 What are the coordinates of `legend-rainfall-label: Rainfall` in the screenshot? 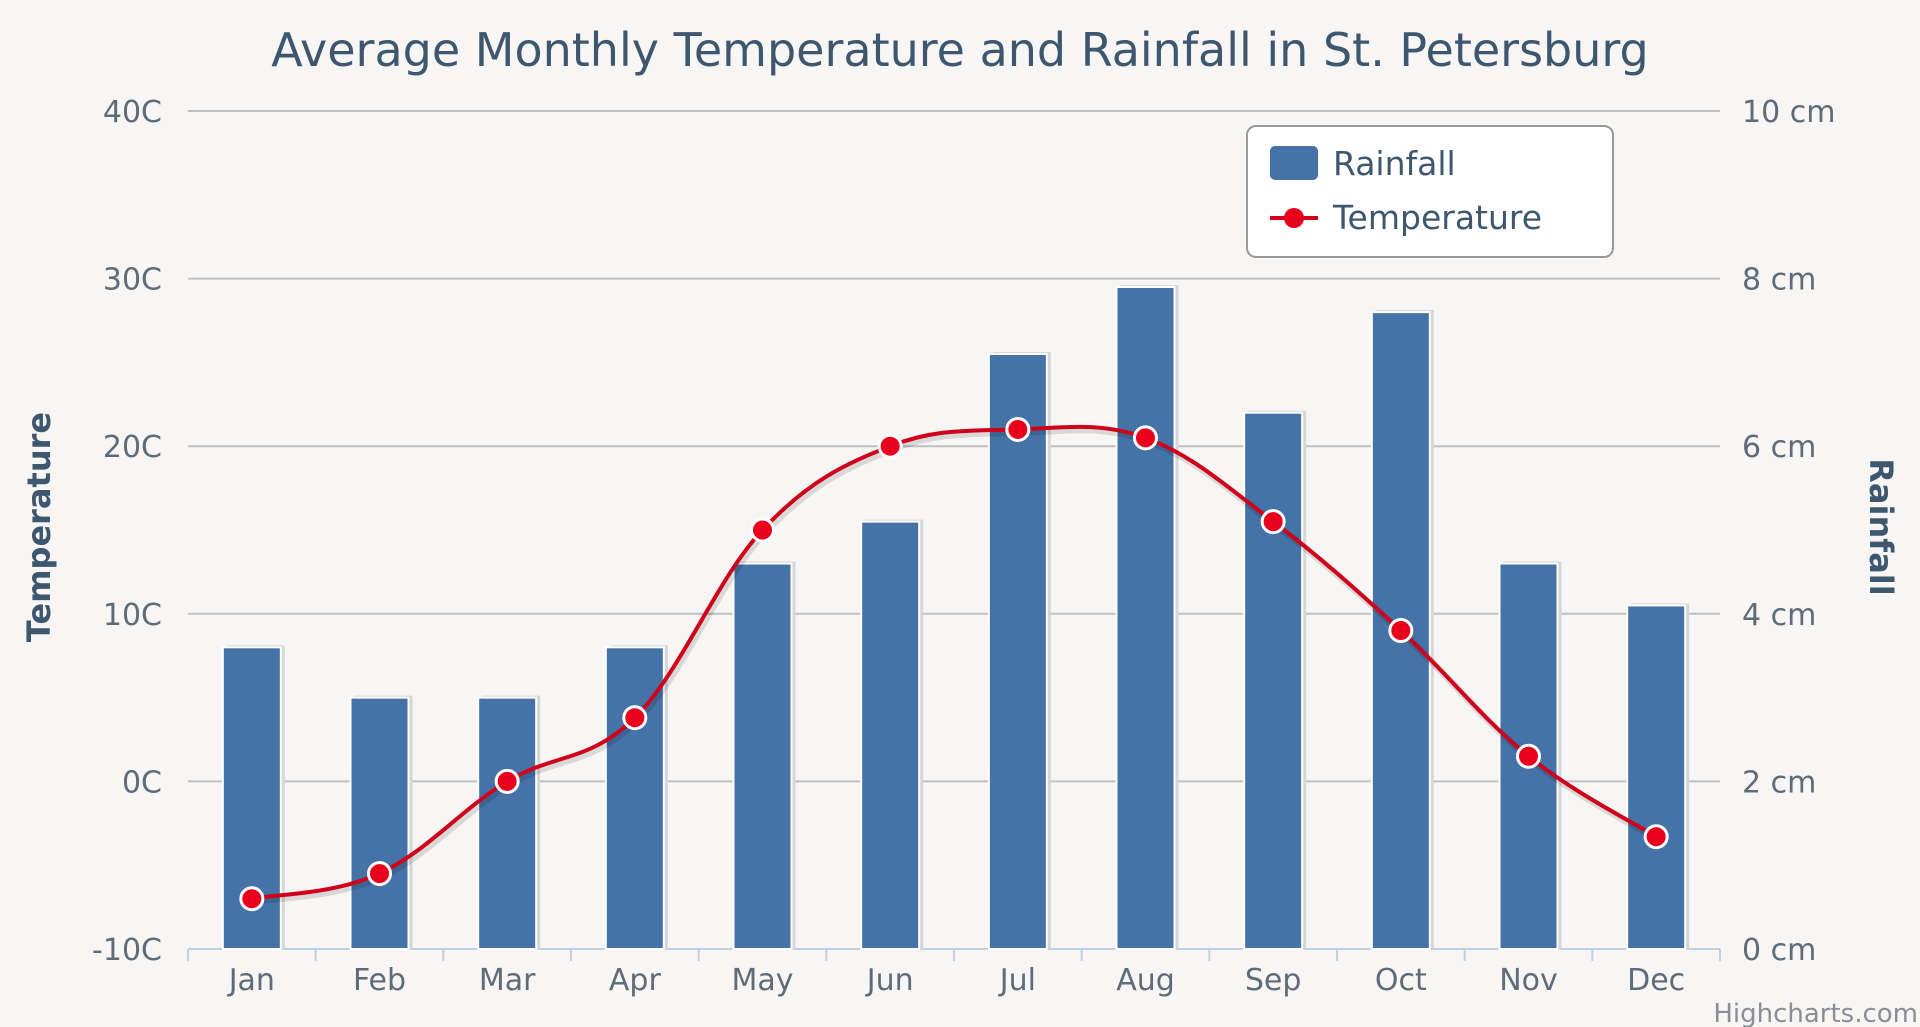 It's located at (1394, 163).